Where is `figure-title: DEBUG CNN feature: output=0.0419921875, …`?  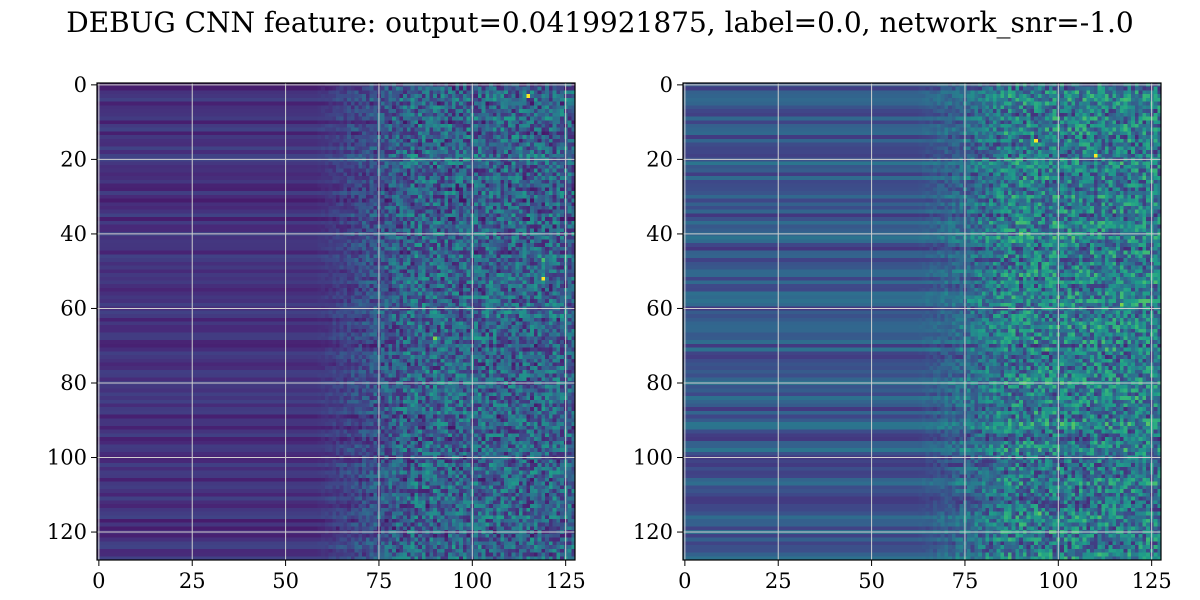 figure-title: DEBUG CNN feature: output=0.0419921875, … is located at coordinates (600, 22).